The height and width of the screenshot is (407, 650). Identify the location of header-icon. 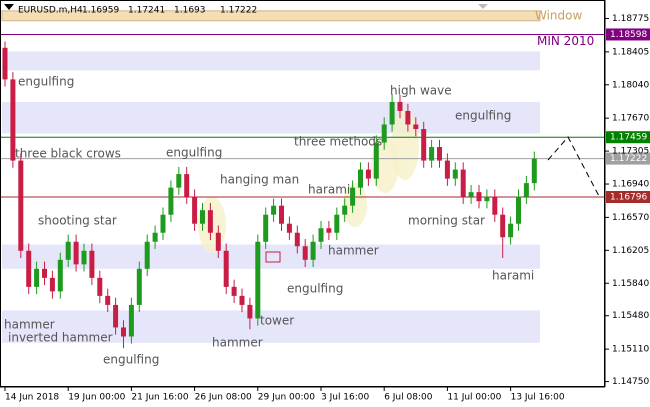
(9, 7).